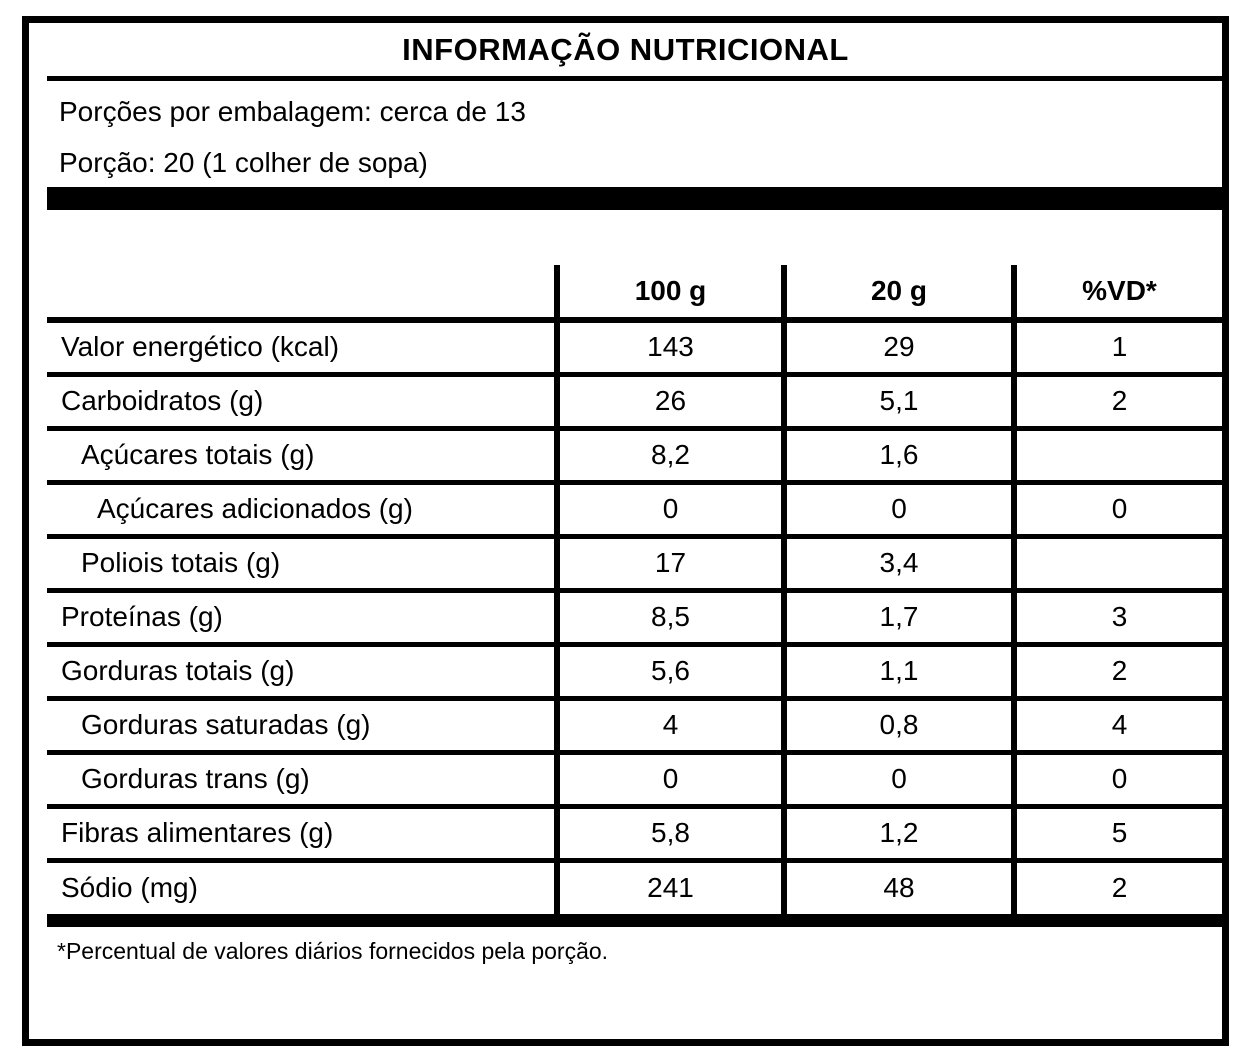  What do you see at coordinates (897, 347) in the screenshot?
I see `value-per-20g: 29` at bounding box center [897, 347].